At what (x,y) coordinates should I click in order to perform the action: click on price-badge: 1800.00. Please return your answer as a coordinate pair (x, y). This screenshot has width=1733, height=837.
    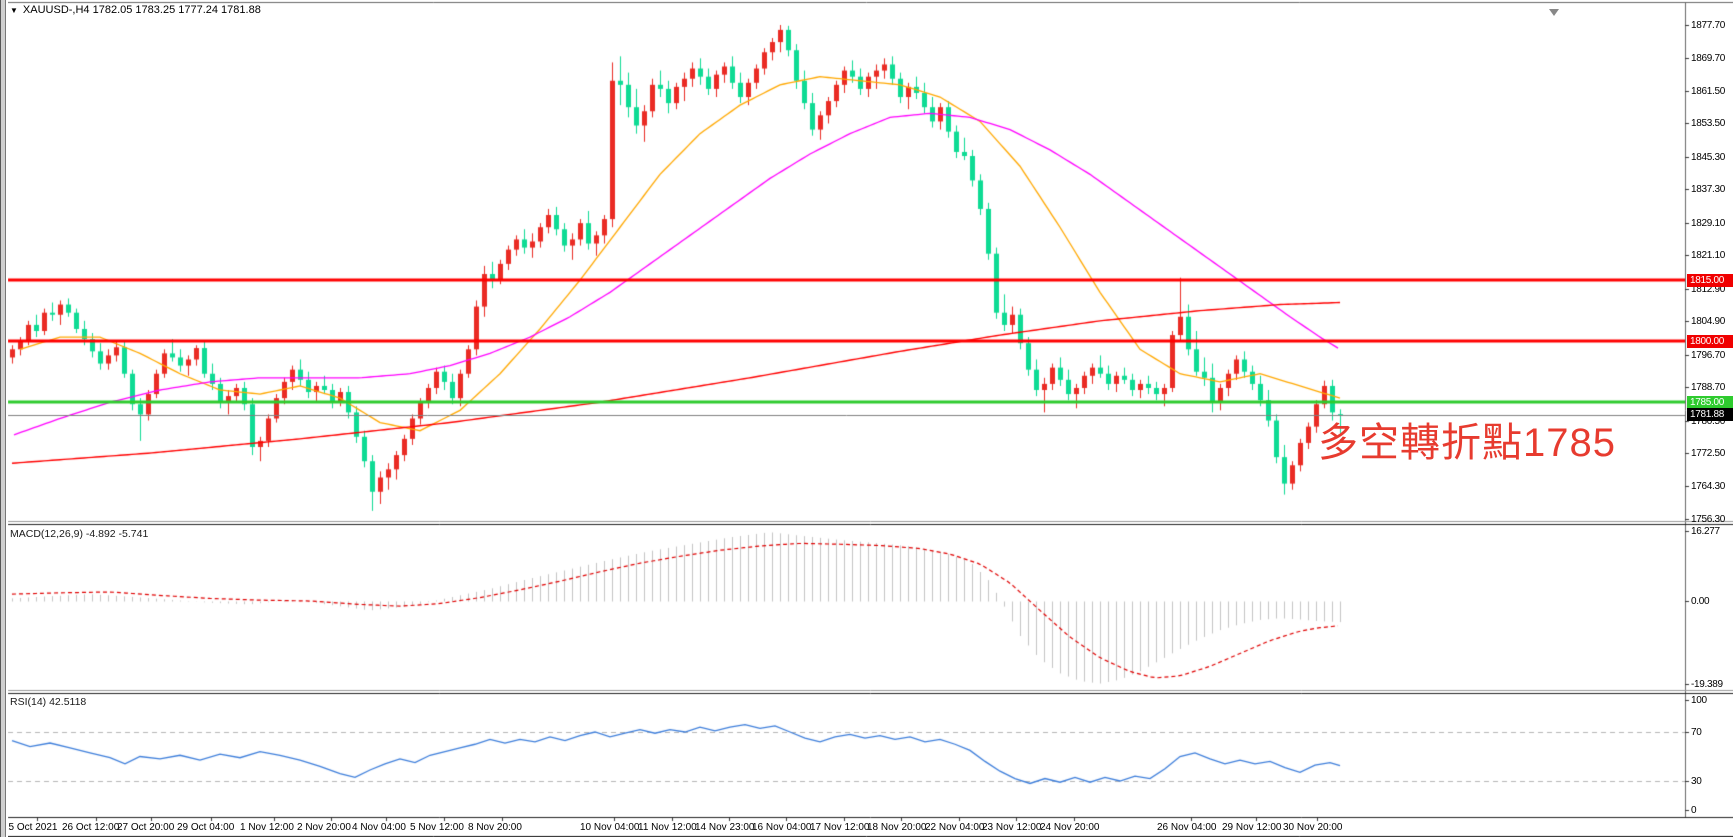
    Looking at the image, I should click on (1710, 341).